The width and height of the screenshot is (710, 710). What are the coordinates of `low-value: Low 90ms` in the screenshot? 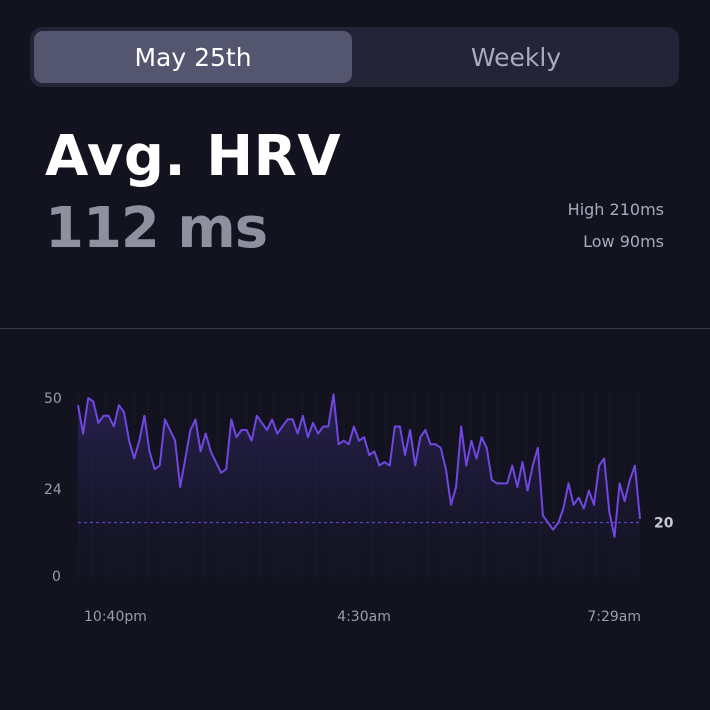 It's located at (623, 241).